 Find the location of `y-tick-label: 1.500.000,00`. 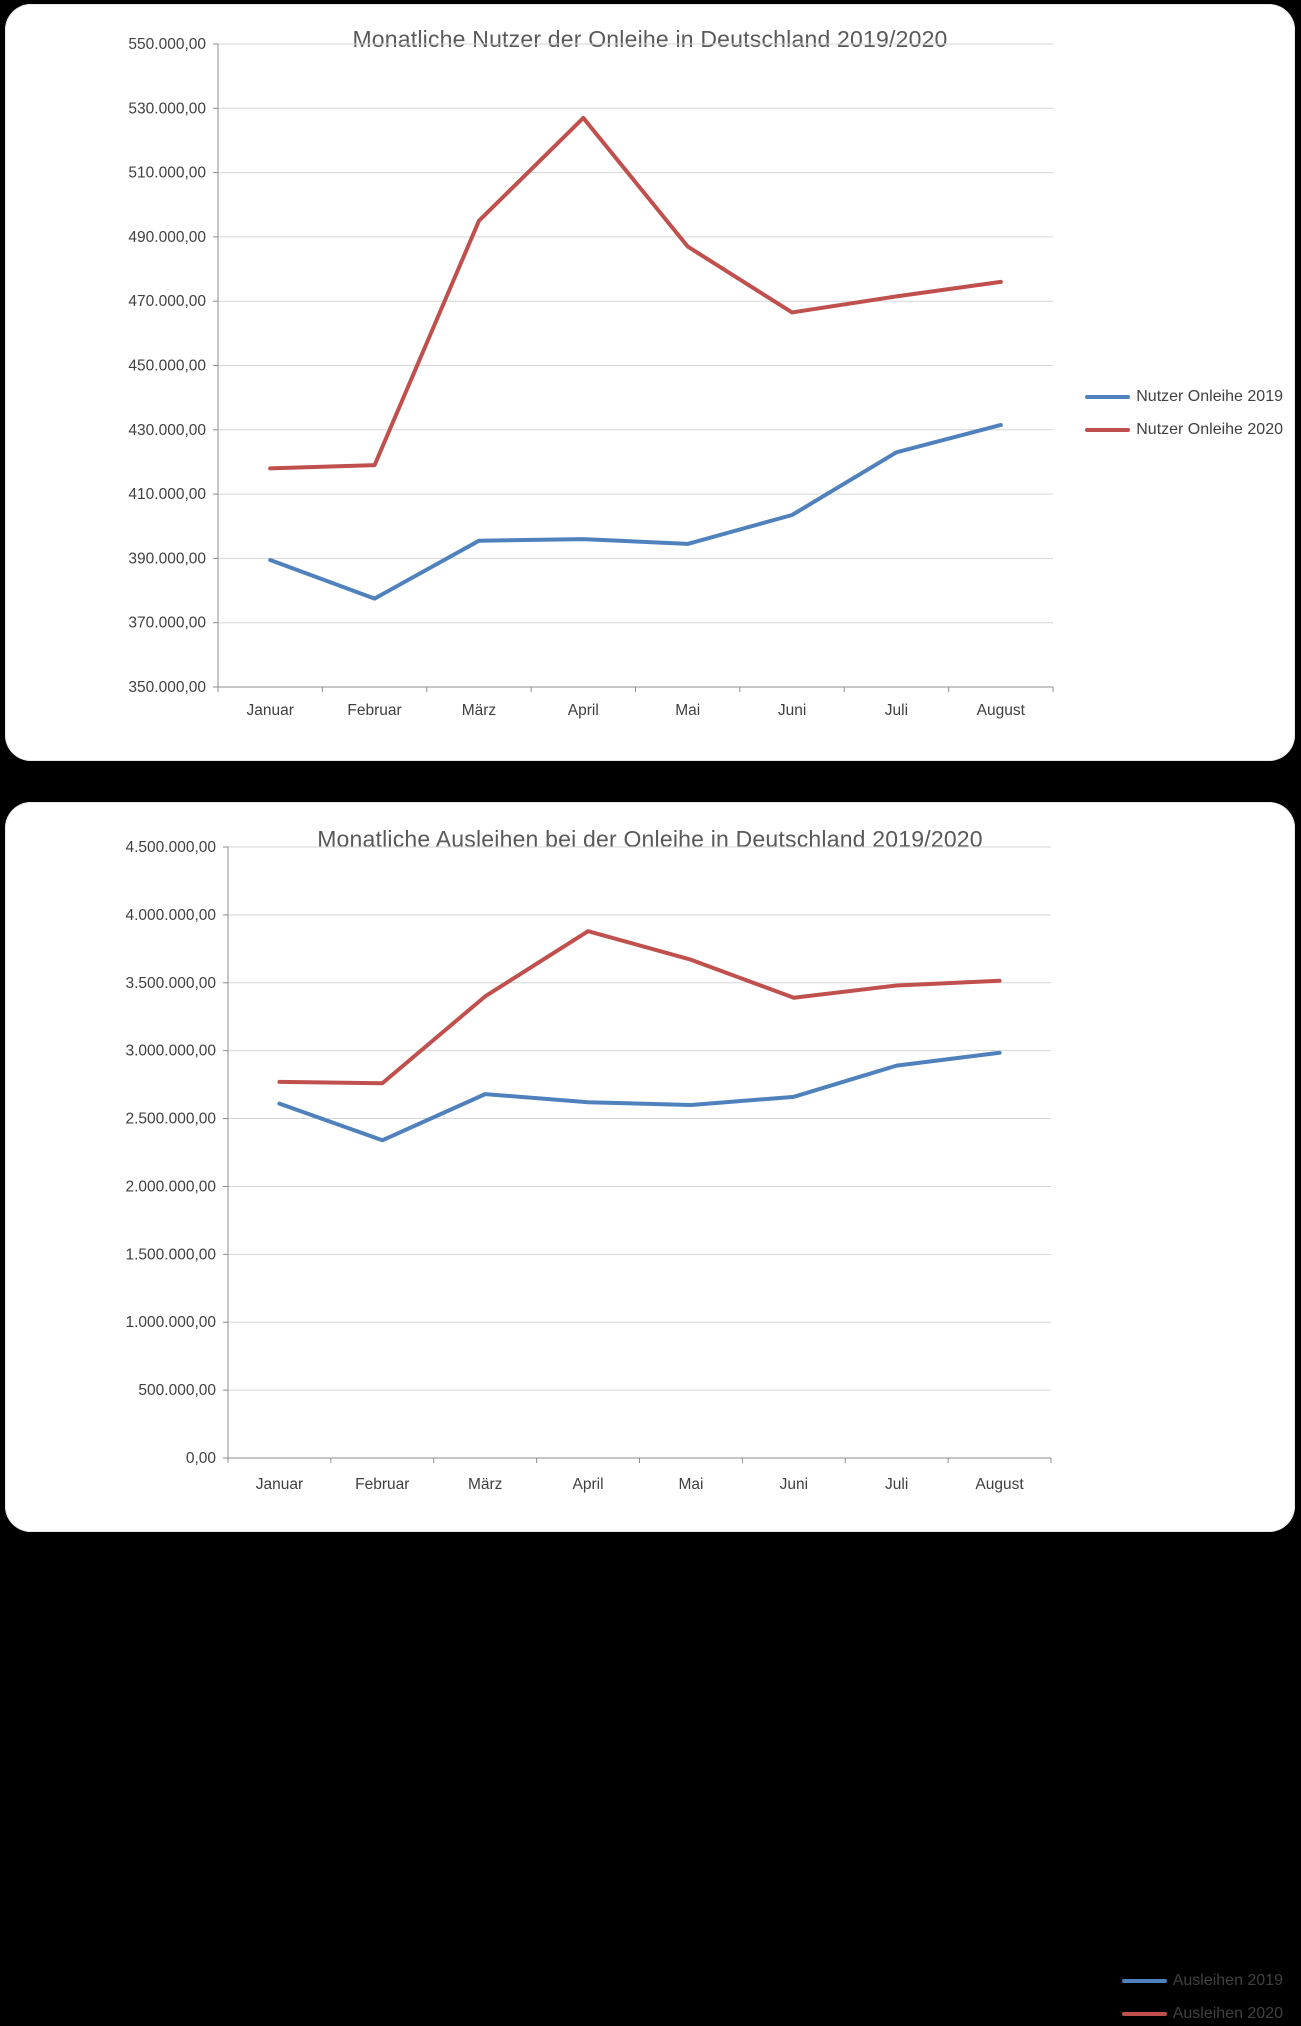

y-tick-label: 1.500.000,00 is located at coordinates (170, 1254).